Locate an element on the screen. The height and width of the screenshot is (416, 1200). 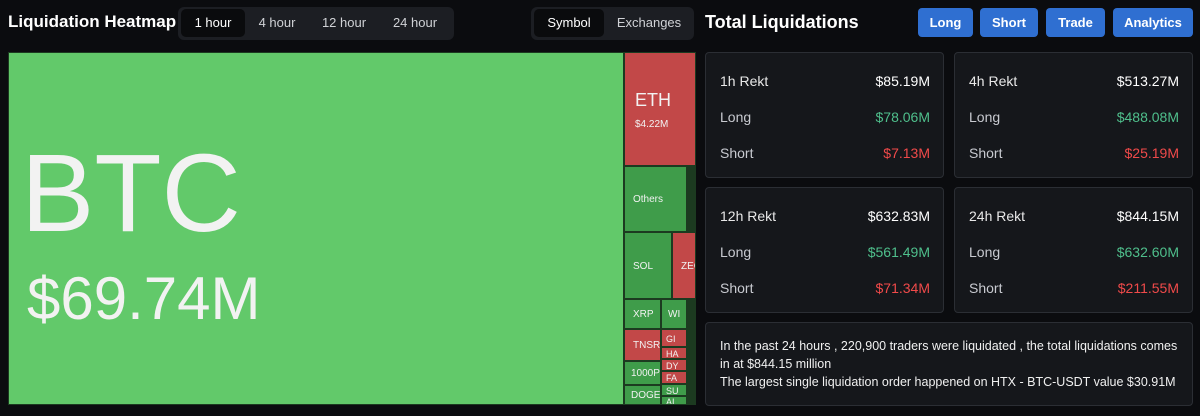
heatmap-tile: HA is located at coordinates (674, 353).